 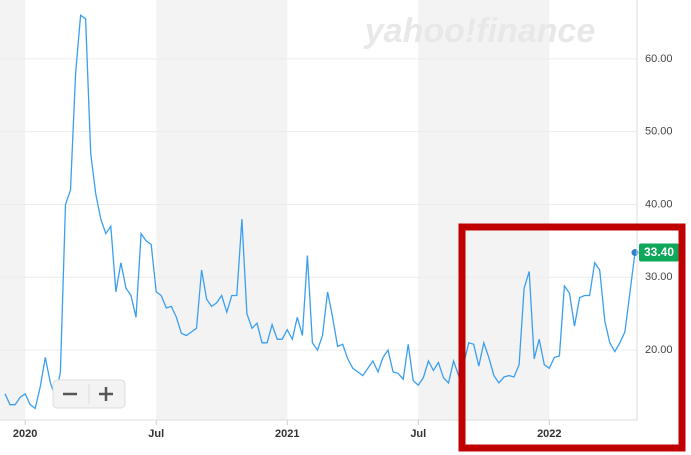 I want to click on y-tick-label: 50.00, so click(x=659, y=132).